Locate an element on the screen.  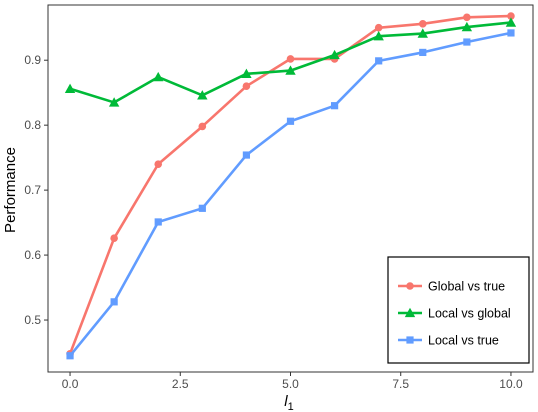
x-axis-title-subscript: 1 is located at coordinates (291, 406).